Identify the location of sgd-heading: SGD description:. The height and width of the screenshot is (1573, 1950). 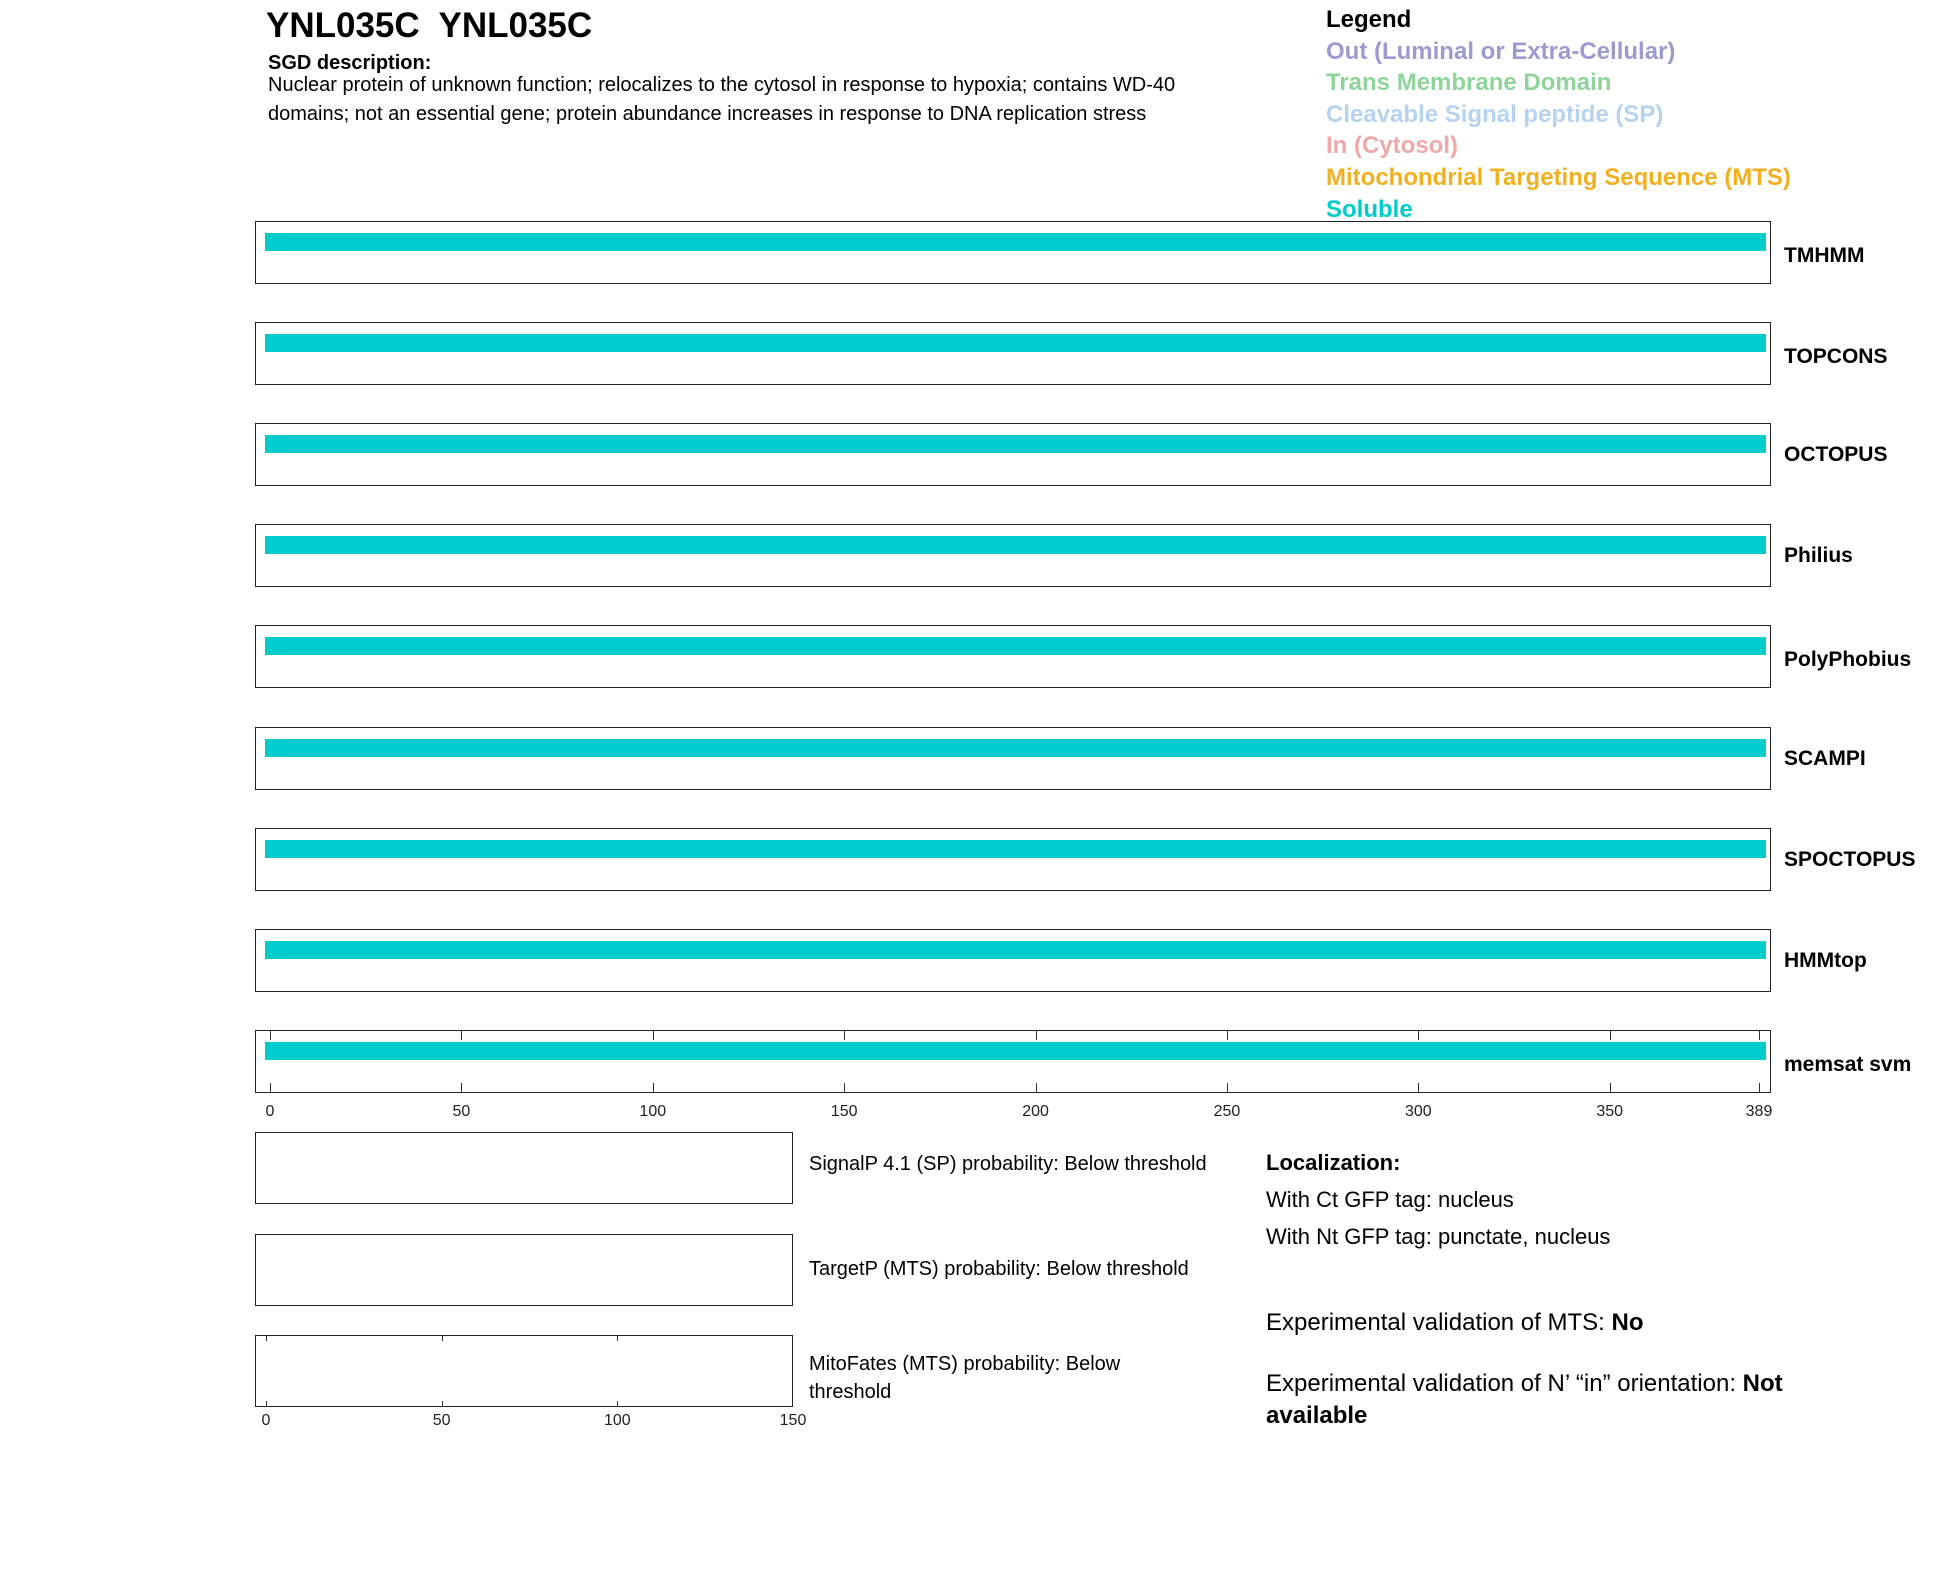
(350, 63).